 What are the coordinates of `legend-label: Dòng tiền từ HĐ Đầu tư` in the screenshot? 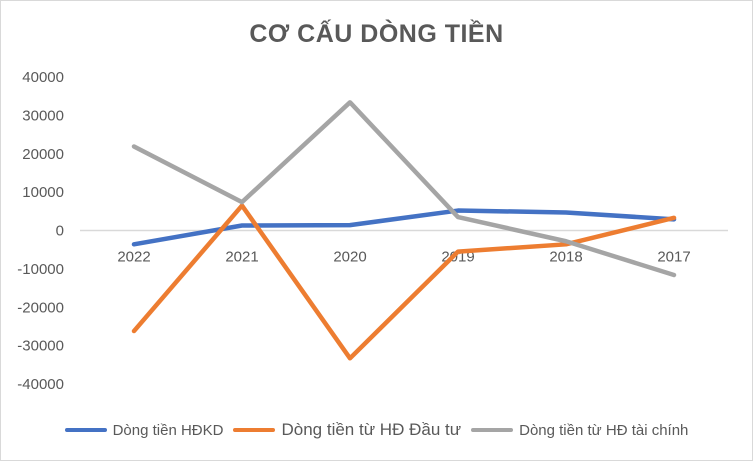 It's located at (371, 429).